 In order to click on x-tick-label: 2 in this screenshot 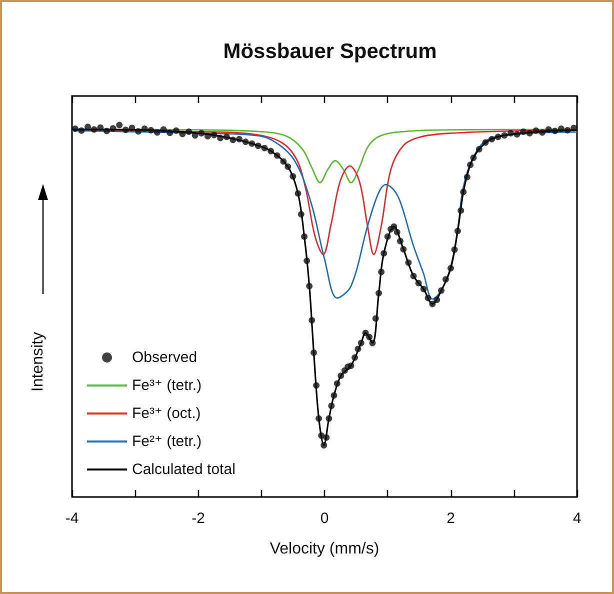, I will do `click(450, 518)`.